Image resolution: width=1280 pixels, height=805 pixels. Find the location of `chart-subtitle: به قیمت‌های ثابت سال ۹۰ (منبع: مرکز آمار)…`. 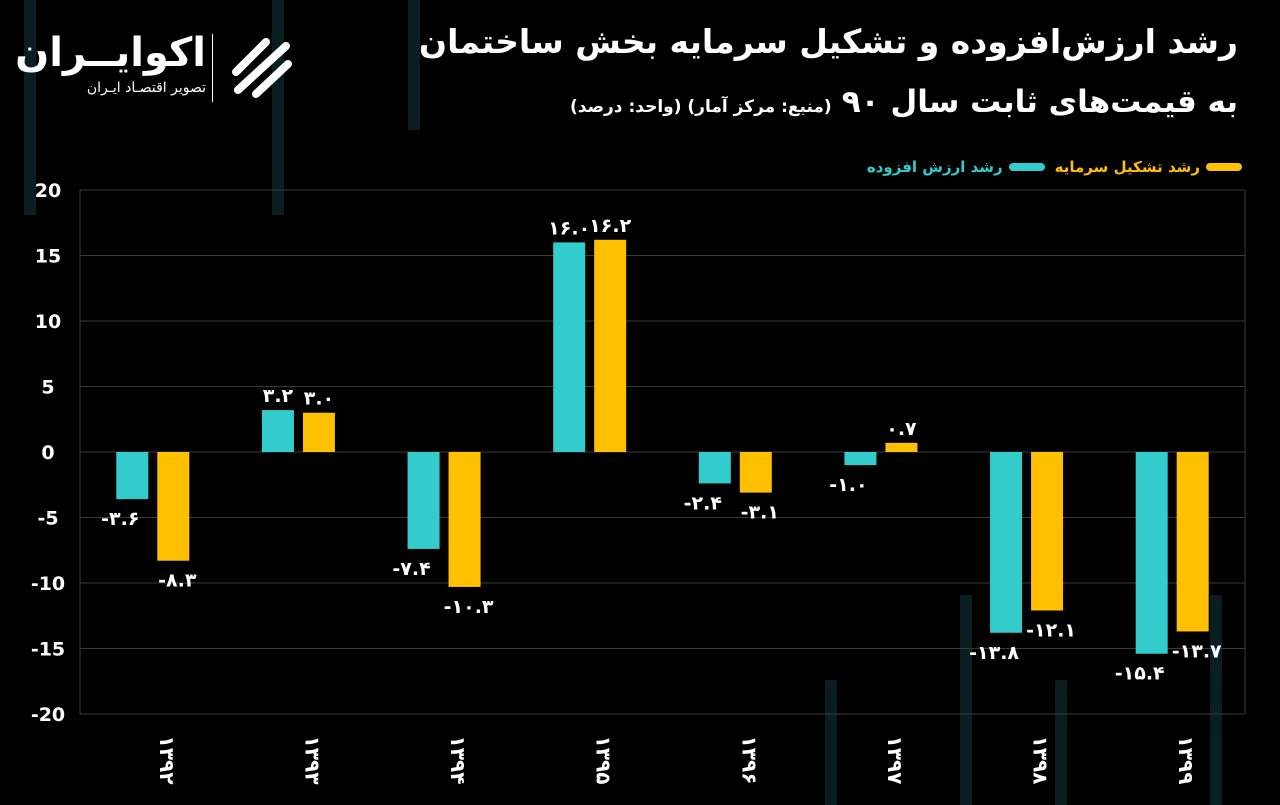

chart-subtitle: به قیمت‌های ثابت سال ۹۰ (منبع: مرکز آمار)… is located at coordinates (904, 102).